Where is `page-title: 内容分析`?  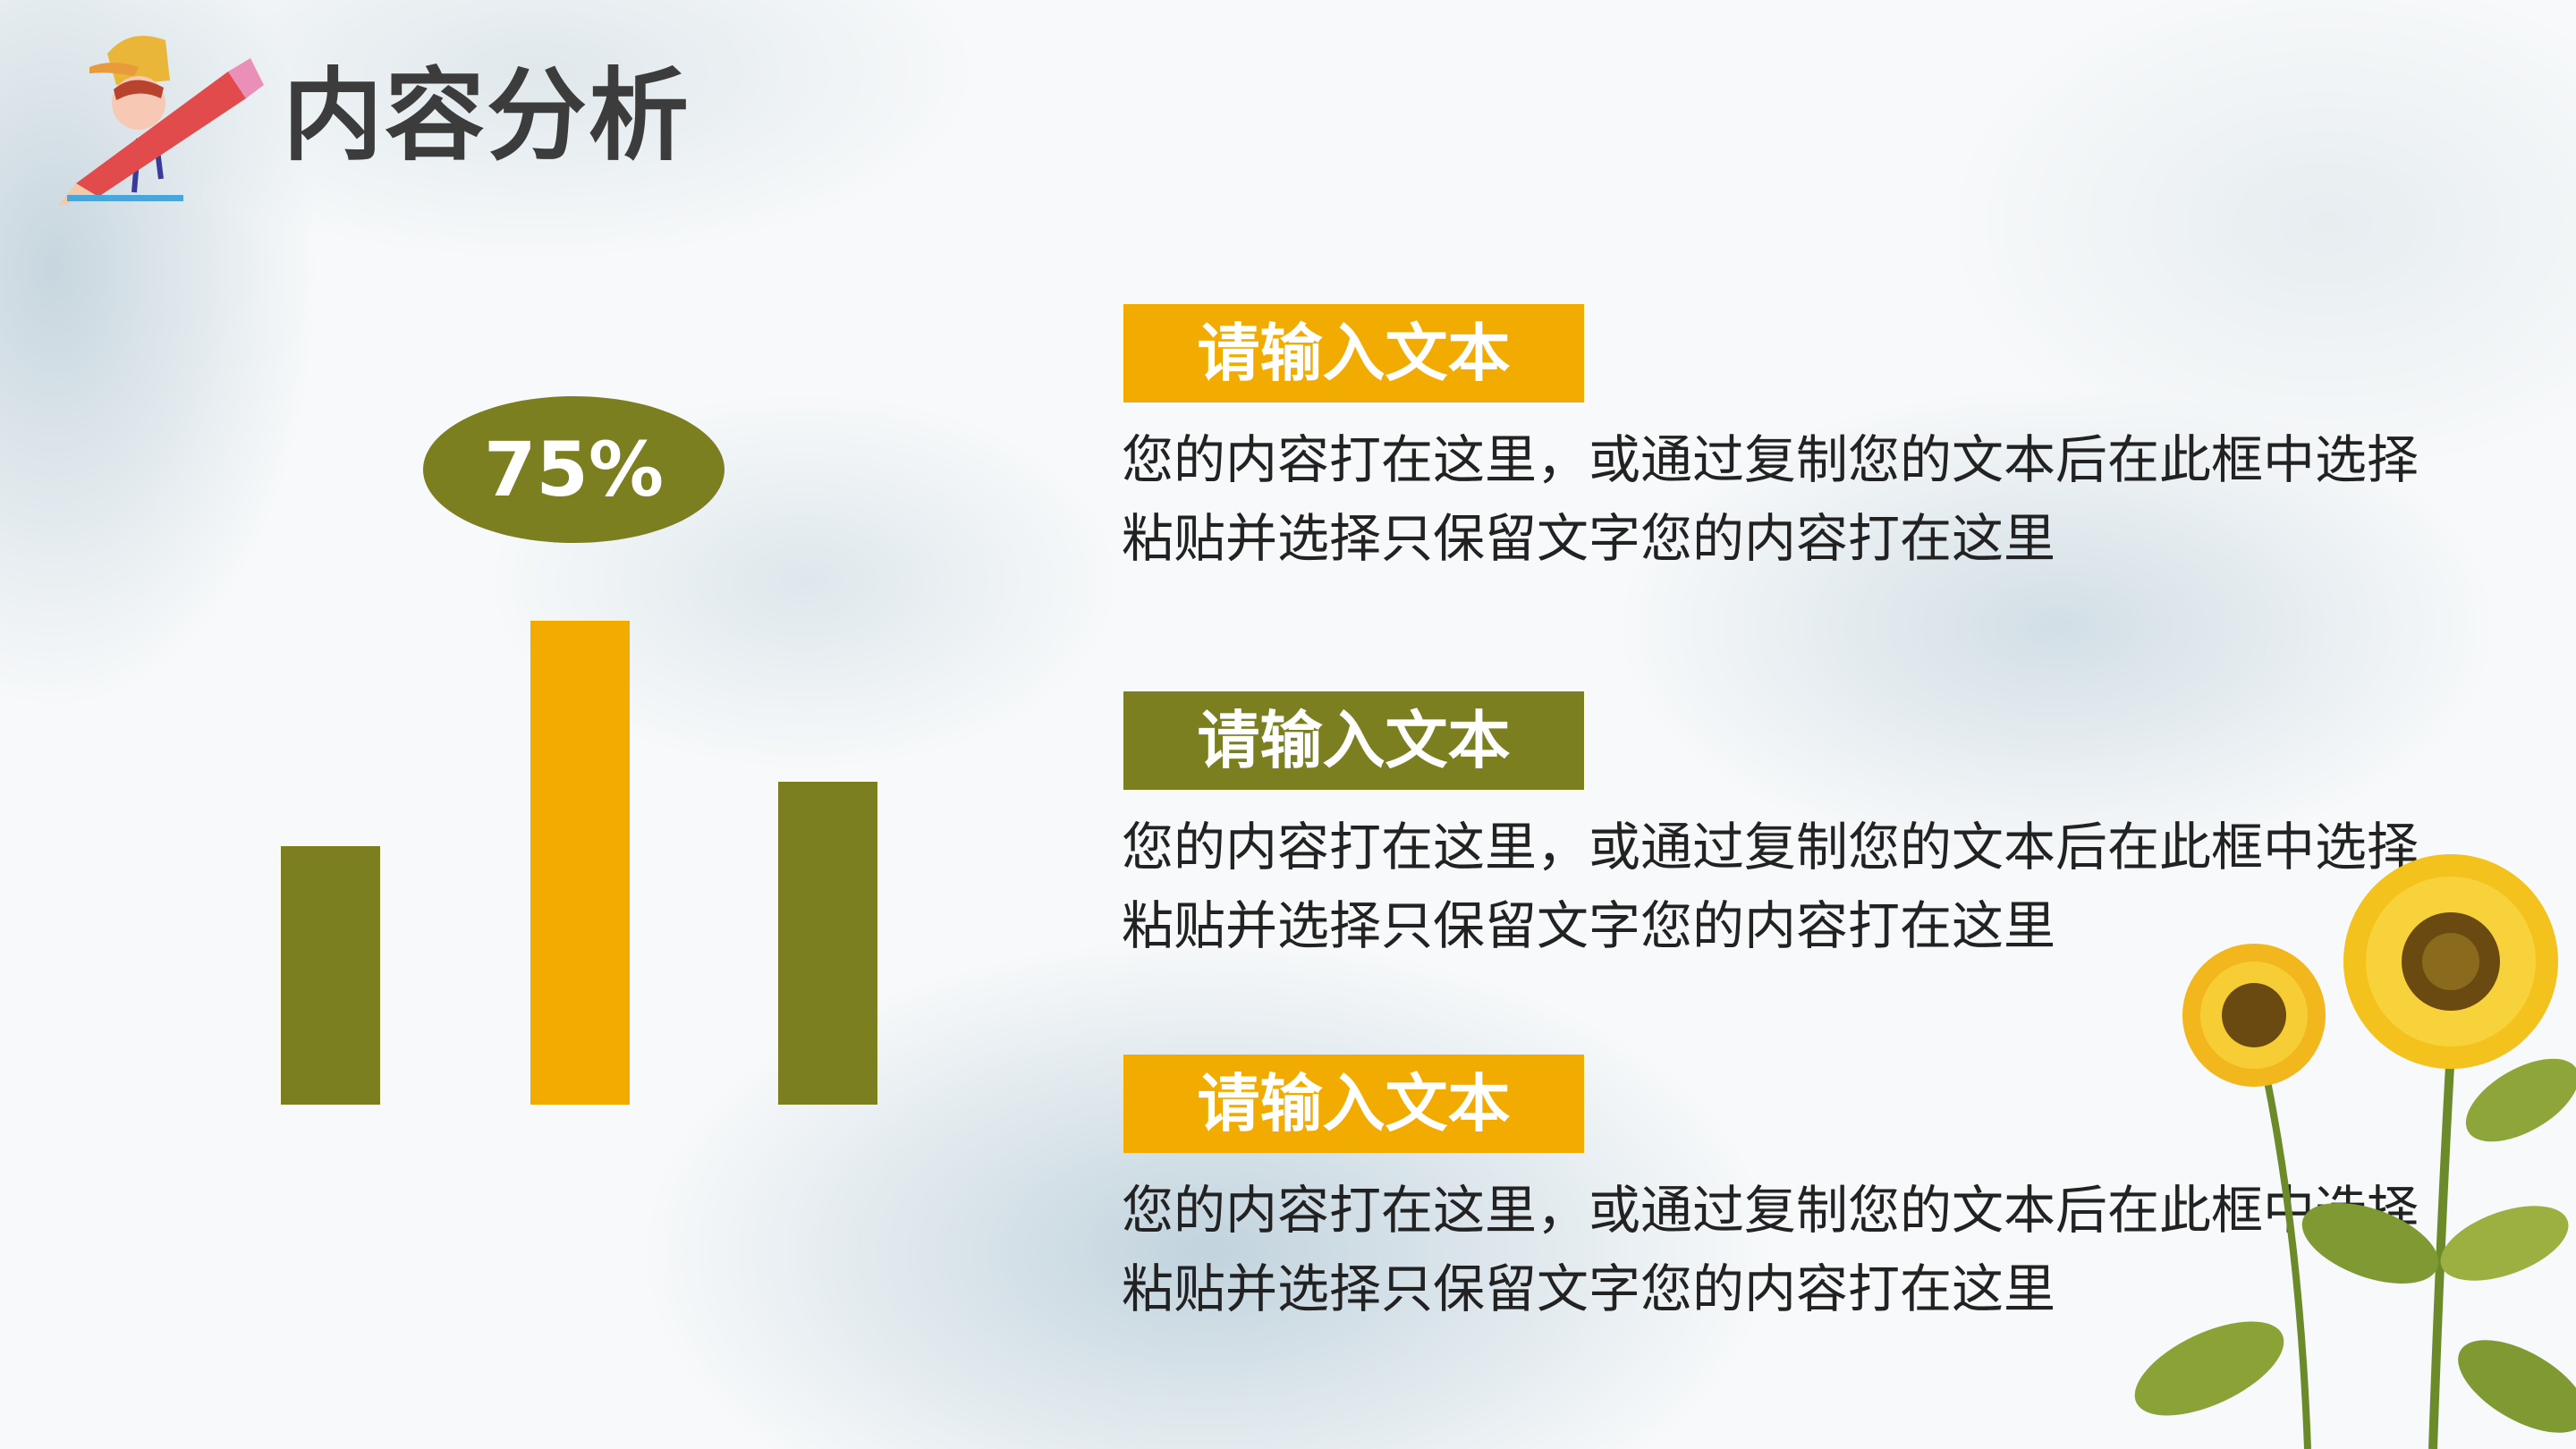 page-title: 内容分析 is located at coordinates (487, 116).